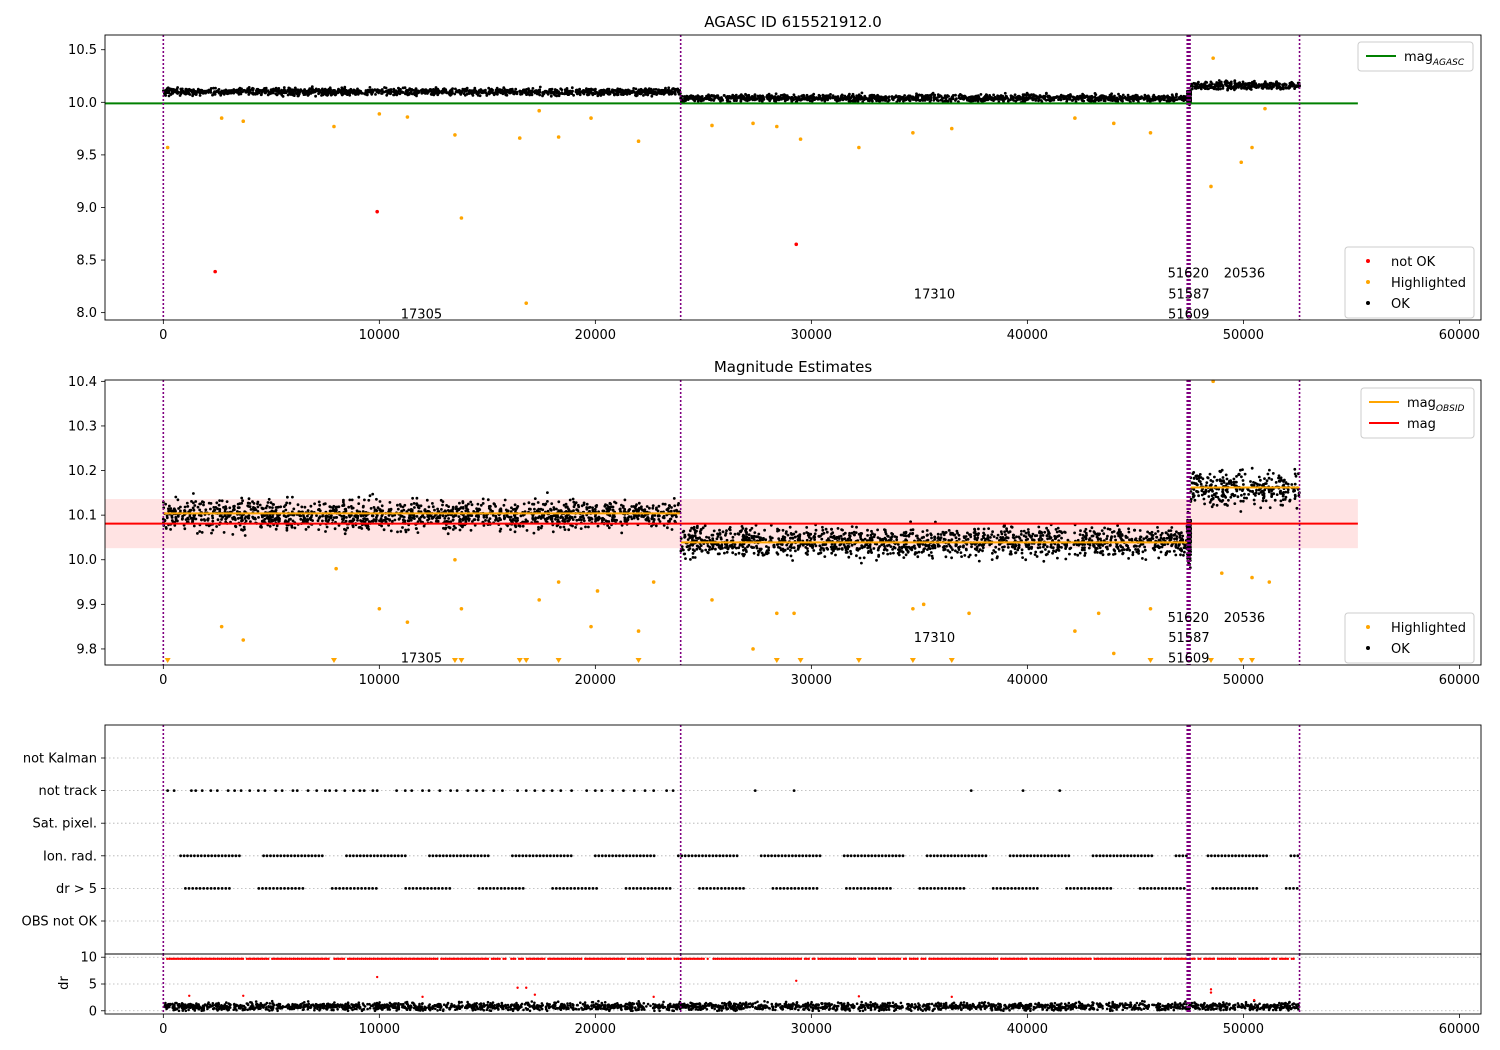 This screenshot has height=1050, width=1500. I want to click on ok-series, so click(731, 93).